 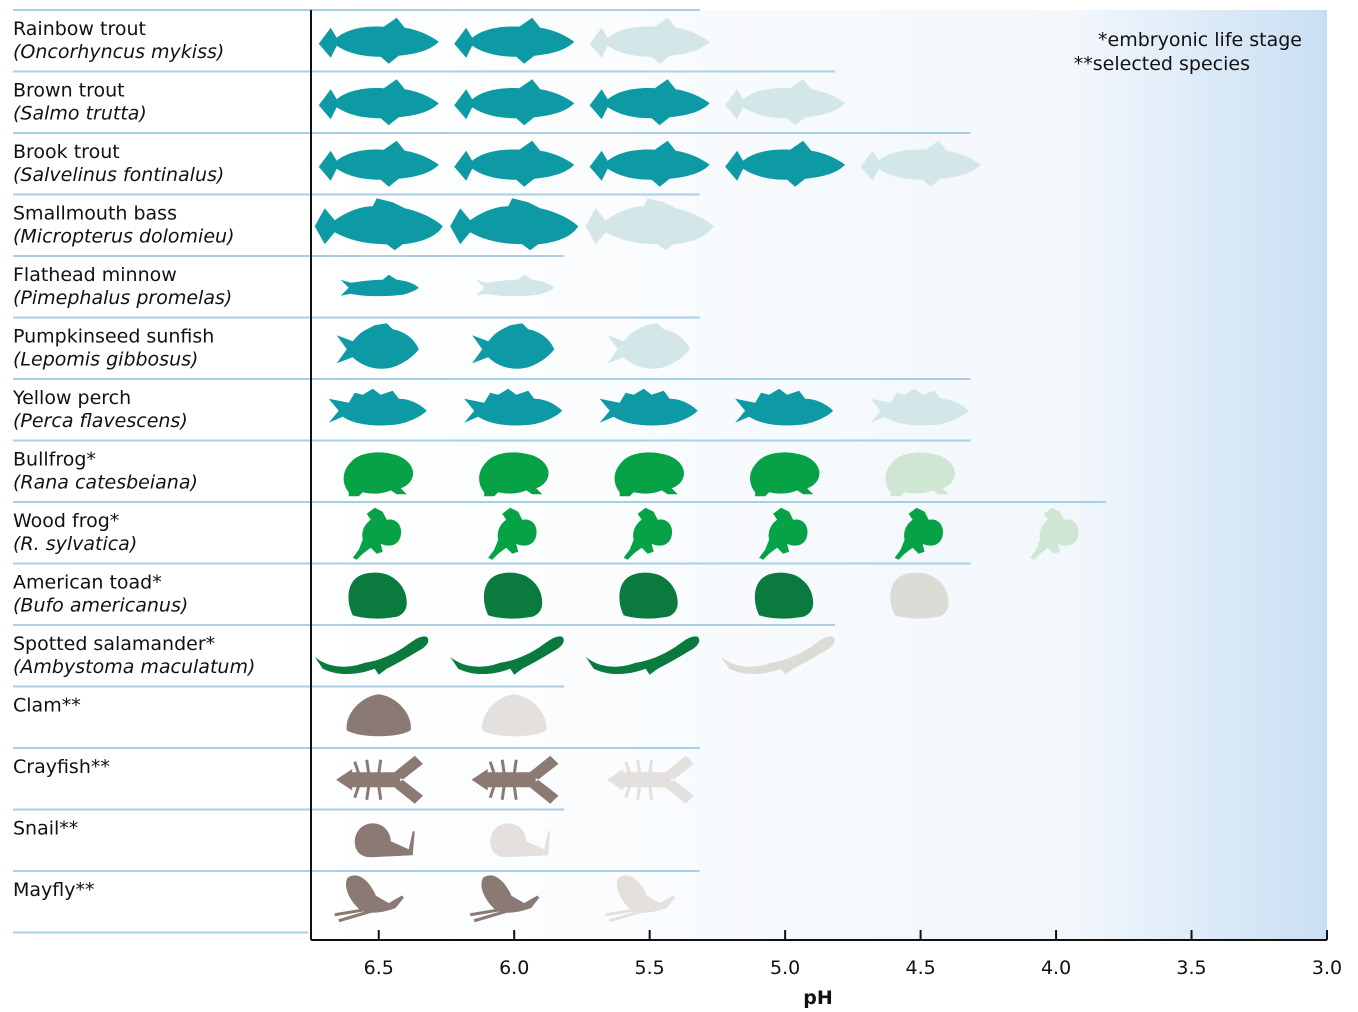 What do you see at coordinates (75, 544) in the screenshot?
I see `scientific-name: (R. sylvatica)` at bounding box center [75, 544].